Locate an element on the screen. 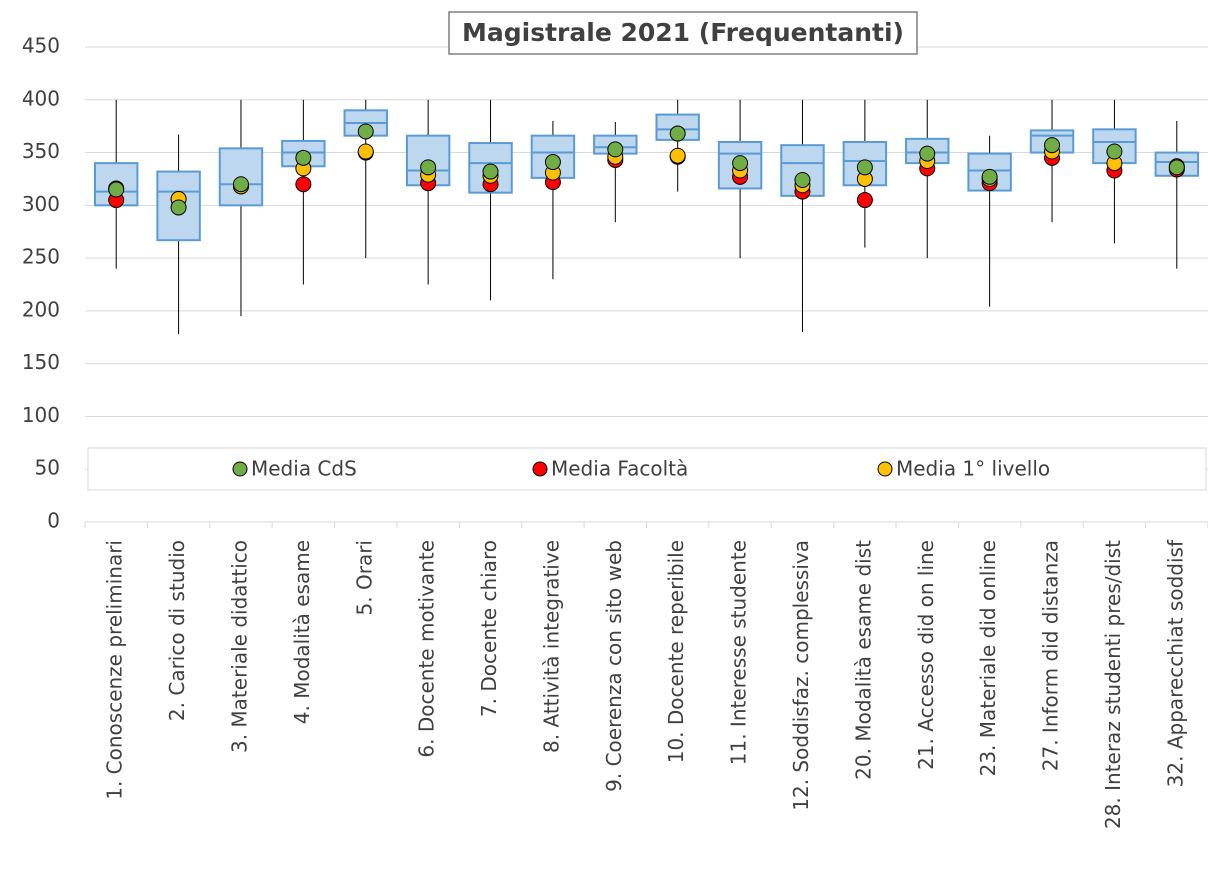  x-tick-label: 2. Carico di studio is located at coordinates (177, 630).